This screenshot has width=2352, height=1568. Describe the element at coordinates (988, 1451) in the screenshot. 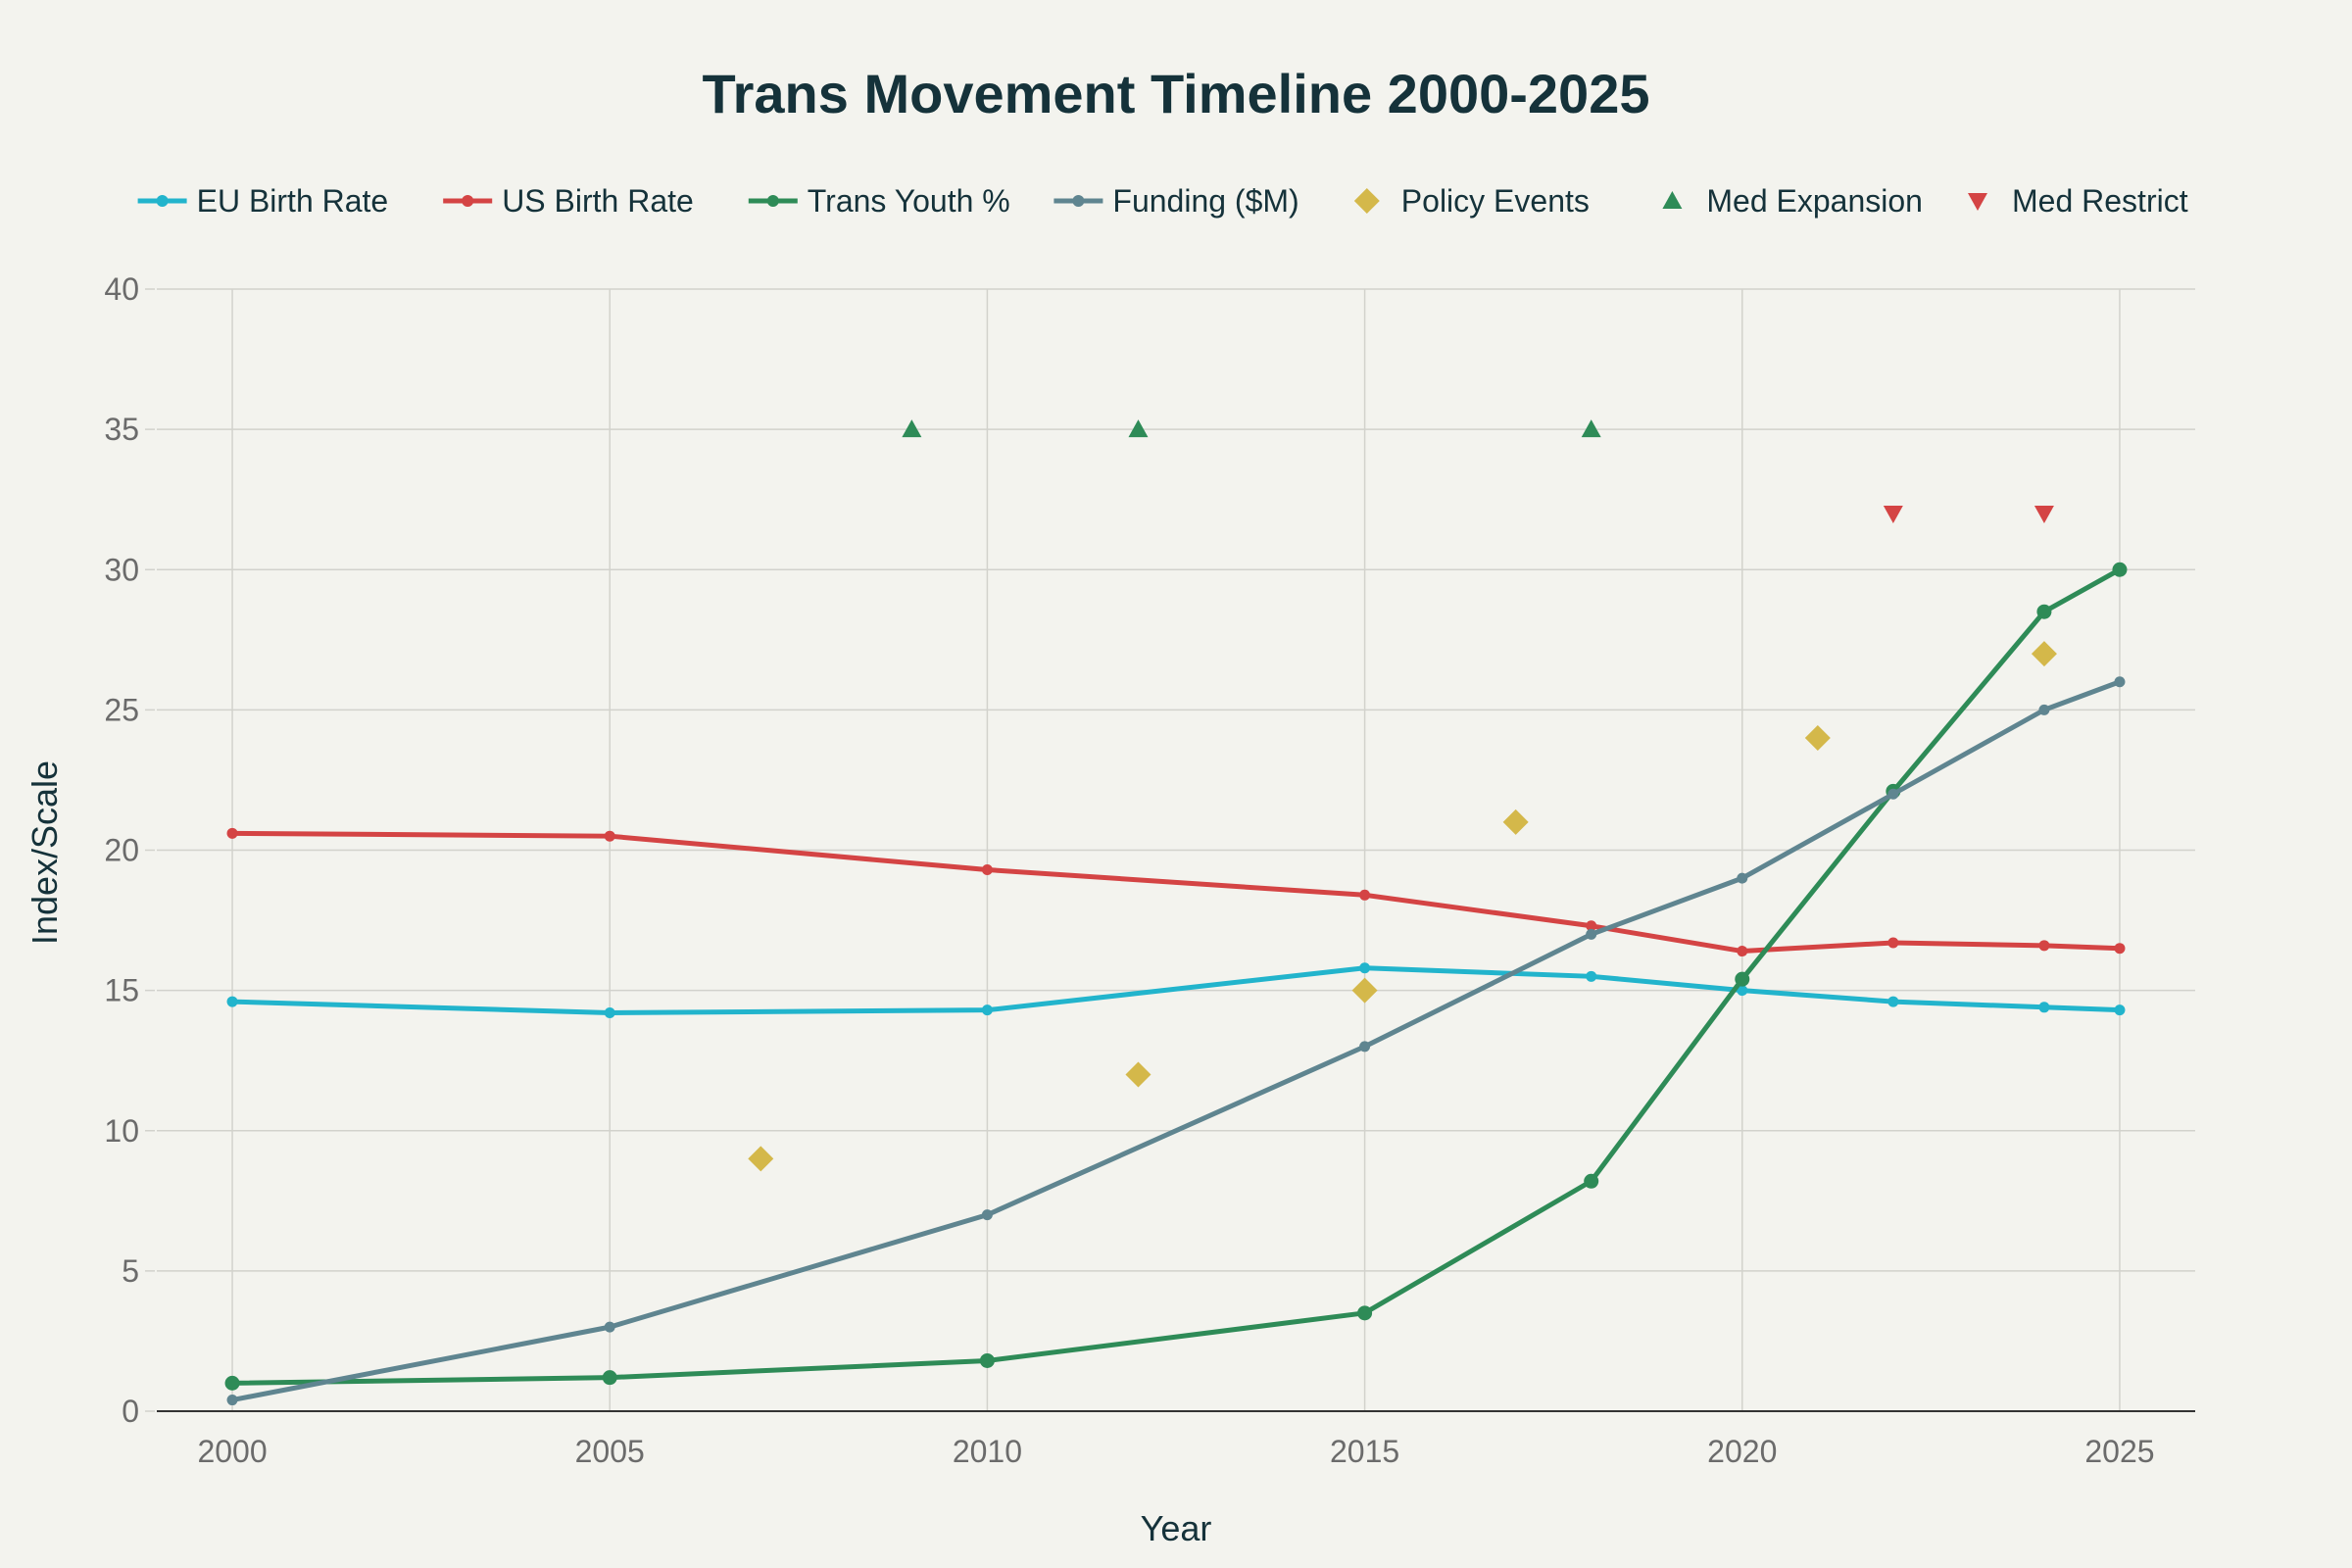

I see `x-tick-label: 2010` at that location.